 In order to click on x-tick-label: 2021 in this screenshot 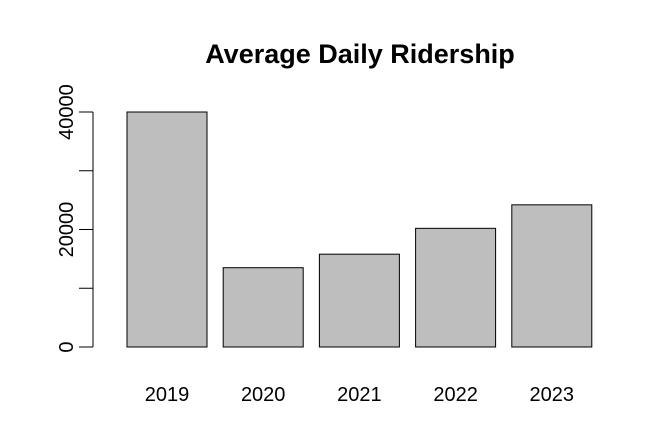, I will do `click(359, 395)`.